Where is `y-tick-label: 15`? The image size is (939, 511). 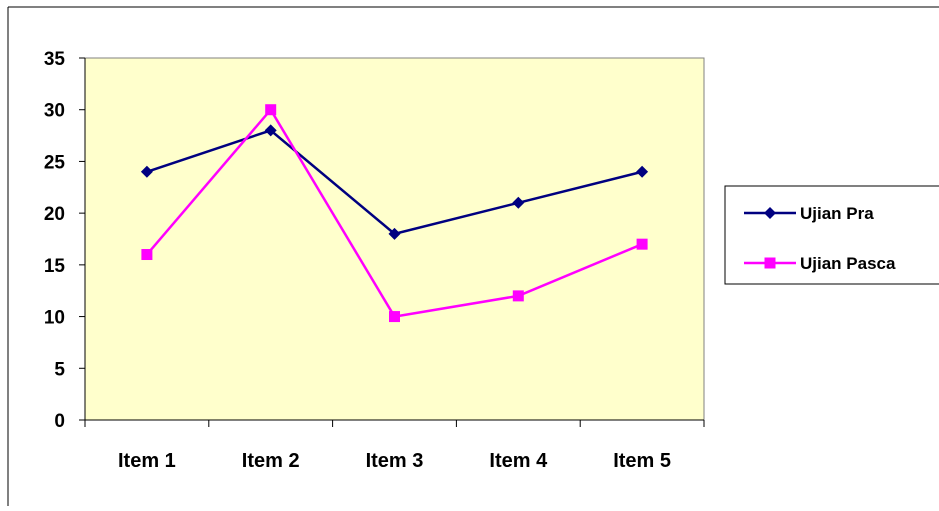
y-tick-label: 15 is located at coordinates (55, 266).